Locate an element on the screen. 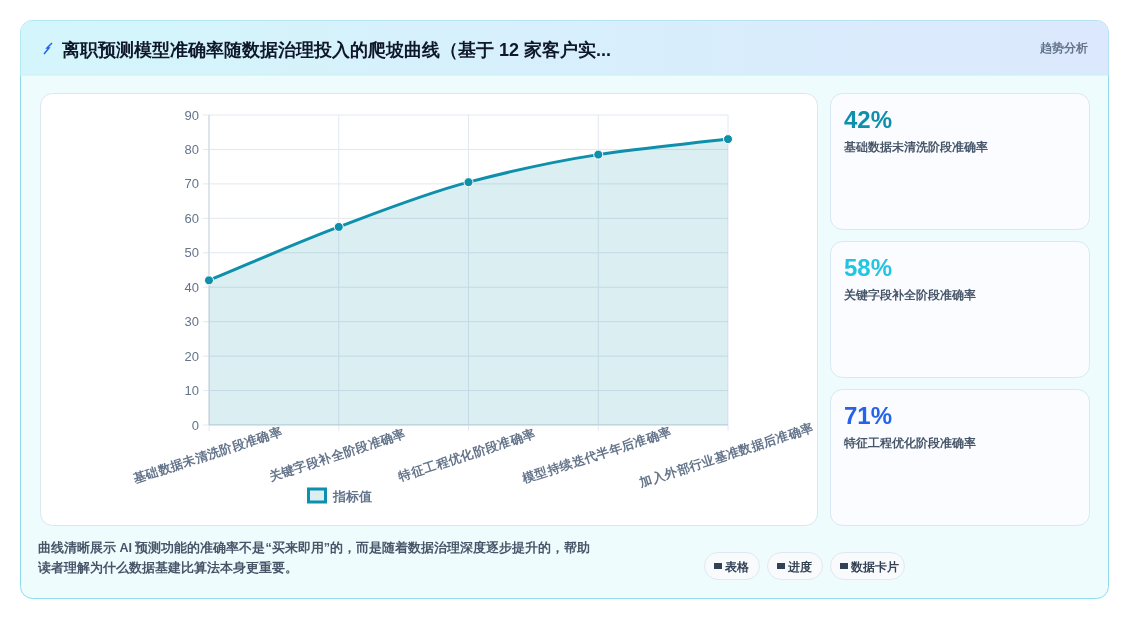 The width and height of the screenshot is (1129, 620). y-tick-label: 70 is located at coordinates (191, 184).